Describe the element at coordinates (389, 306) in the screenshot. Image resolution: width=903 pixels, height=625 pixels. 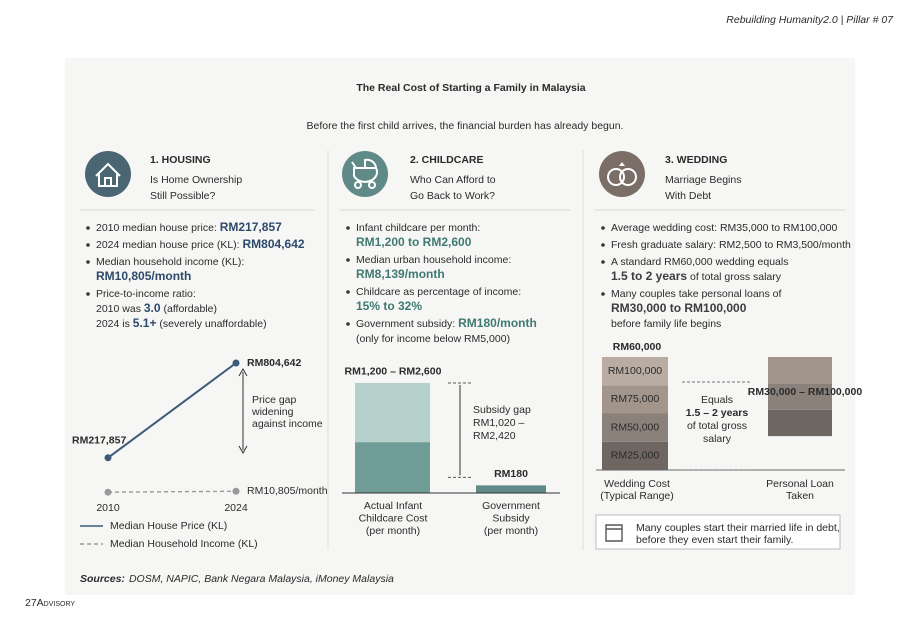
I see `bullet-text: 15% to 32%` at that location.